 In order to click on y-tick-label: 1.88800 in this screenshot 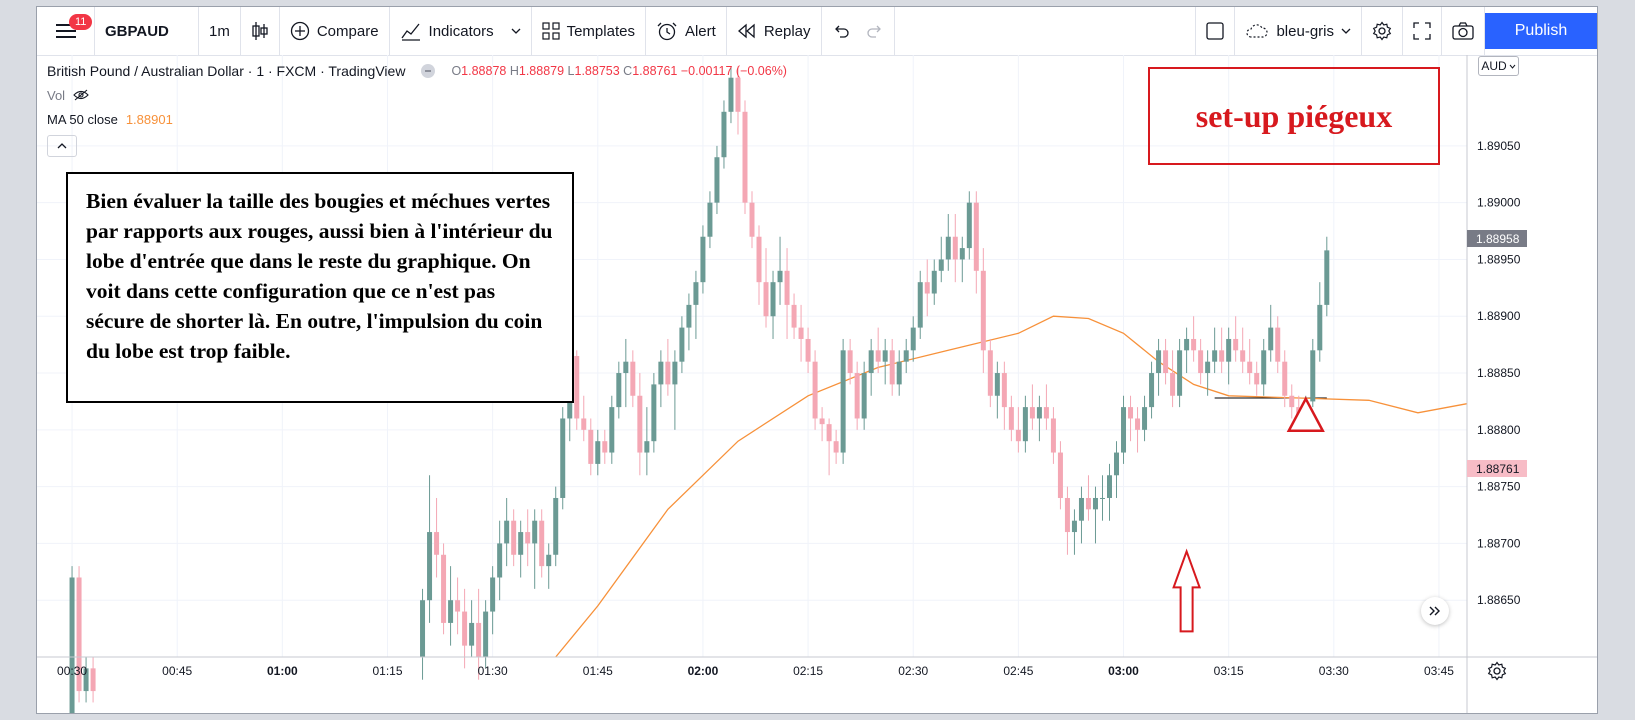, I will do `click(1499, 430)`.